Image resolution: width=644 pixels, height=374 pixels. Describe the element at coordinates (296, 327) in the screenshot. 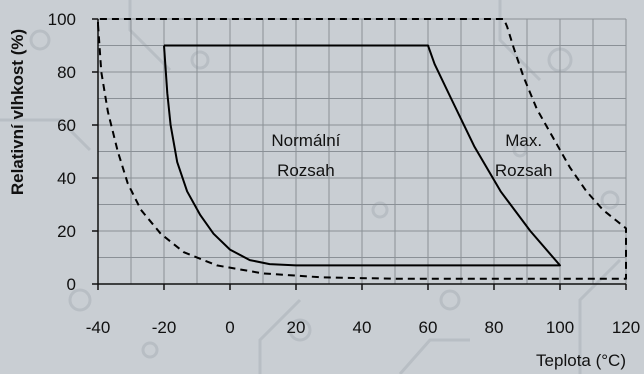

I see `x-tick-label: 20` at that location.